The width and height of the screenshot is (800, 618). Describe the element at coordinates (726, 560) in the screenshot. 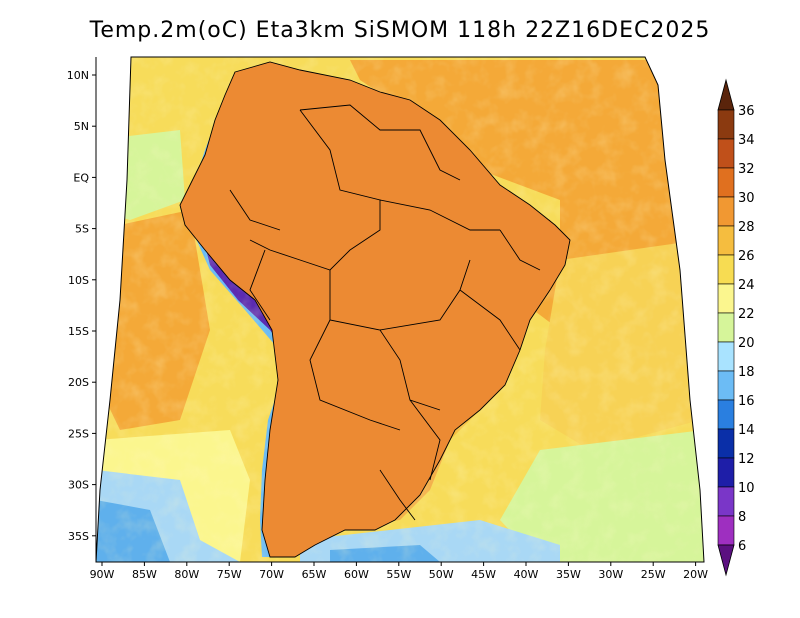

I see `colorbar-lower-arrow` at that location.